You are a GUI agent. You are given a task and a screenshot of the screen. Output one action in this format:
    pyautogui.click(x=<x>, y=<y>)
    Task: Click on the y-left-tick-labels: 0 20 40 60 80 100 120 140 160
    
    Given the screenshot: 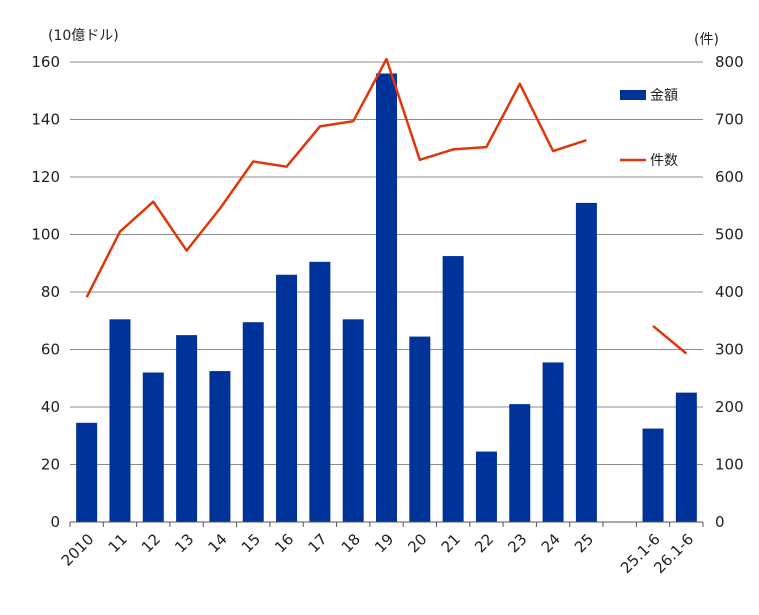 What is the action you would take?
    pyautogui.click(x=45, y=292)
    